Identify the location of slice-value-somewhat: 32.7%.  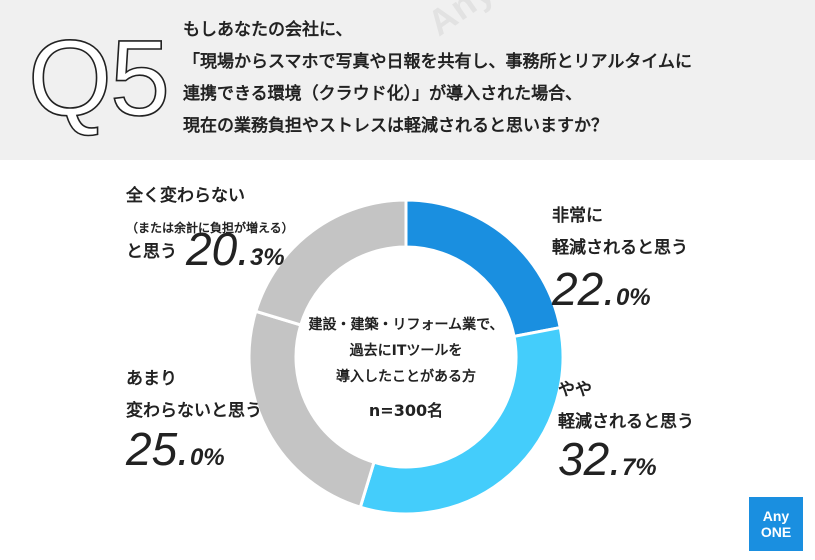
(607, 459).